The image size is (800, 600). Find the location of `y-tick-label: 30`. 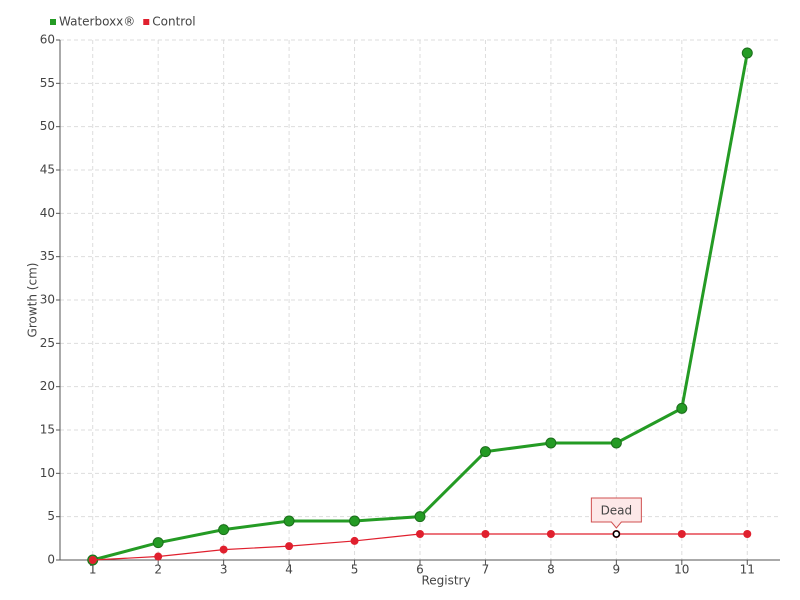

y-tick-label: 30 is located at coordinates (47, 300).